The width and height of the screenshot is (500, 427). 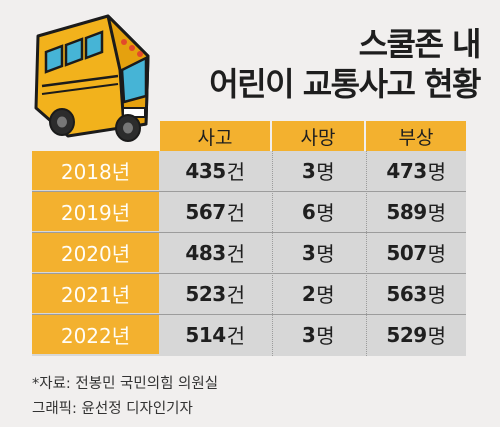 What do you see at coordinates (125, 384) in the screenshot?
I see `source-note: *자료: 전봉민 국민의힘 의원실` at bounding box center [125, 384].